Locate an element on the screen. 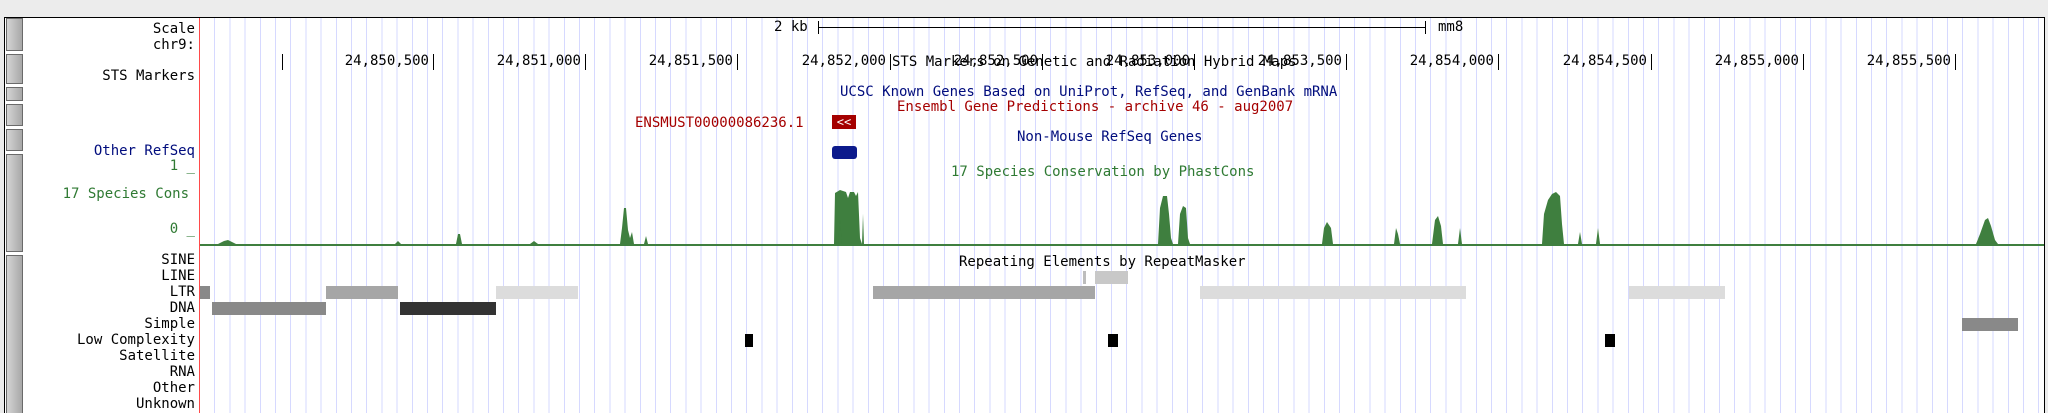 The height and width of the screenshot is (413, 2048). window-start-marker is located at coordinates (199, 215).